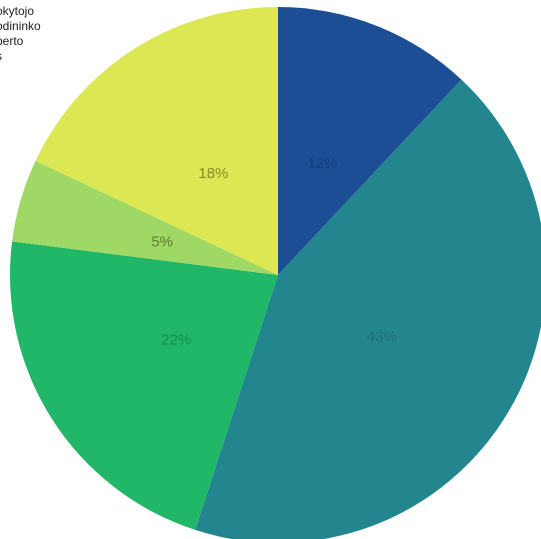  I want to click on legend: okytojo odininko perto s, so click(20, 34).